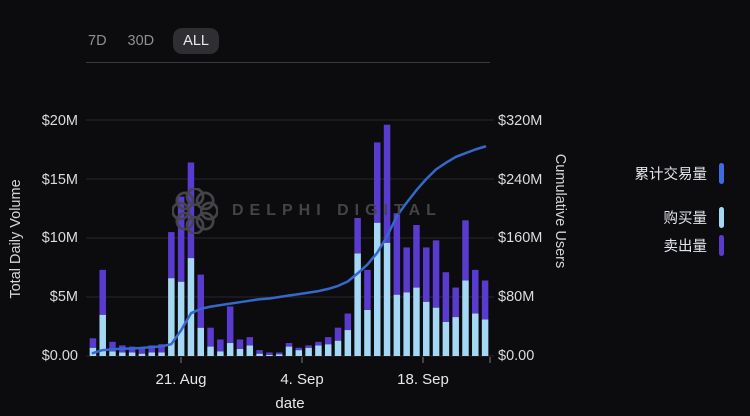 The height and width of the screenshot is (416, 750). What do you see at coordinates (63, 297) in the screenshot?
I see `left-axis-tick: $5M` at bounding box center [63, 297].